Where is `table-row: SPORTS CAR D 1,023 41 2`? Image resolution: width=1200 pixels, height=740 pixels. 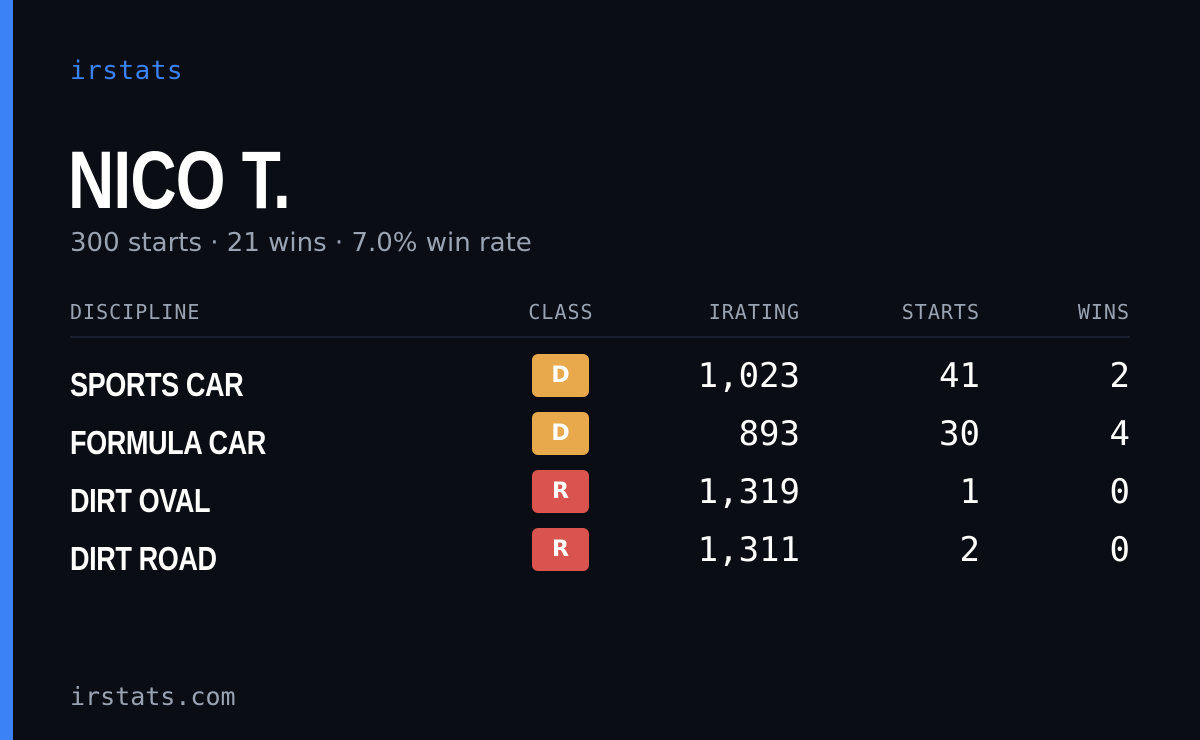
table-row: SPORTS CAR D 1,023 41 2 is located at coordinates (600, 383).